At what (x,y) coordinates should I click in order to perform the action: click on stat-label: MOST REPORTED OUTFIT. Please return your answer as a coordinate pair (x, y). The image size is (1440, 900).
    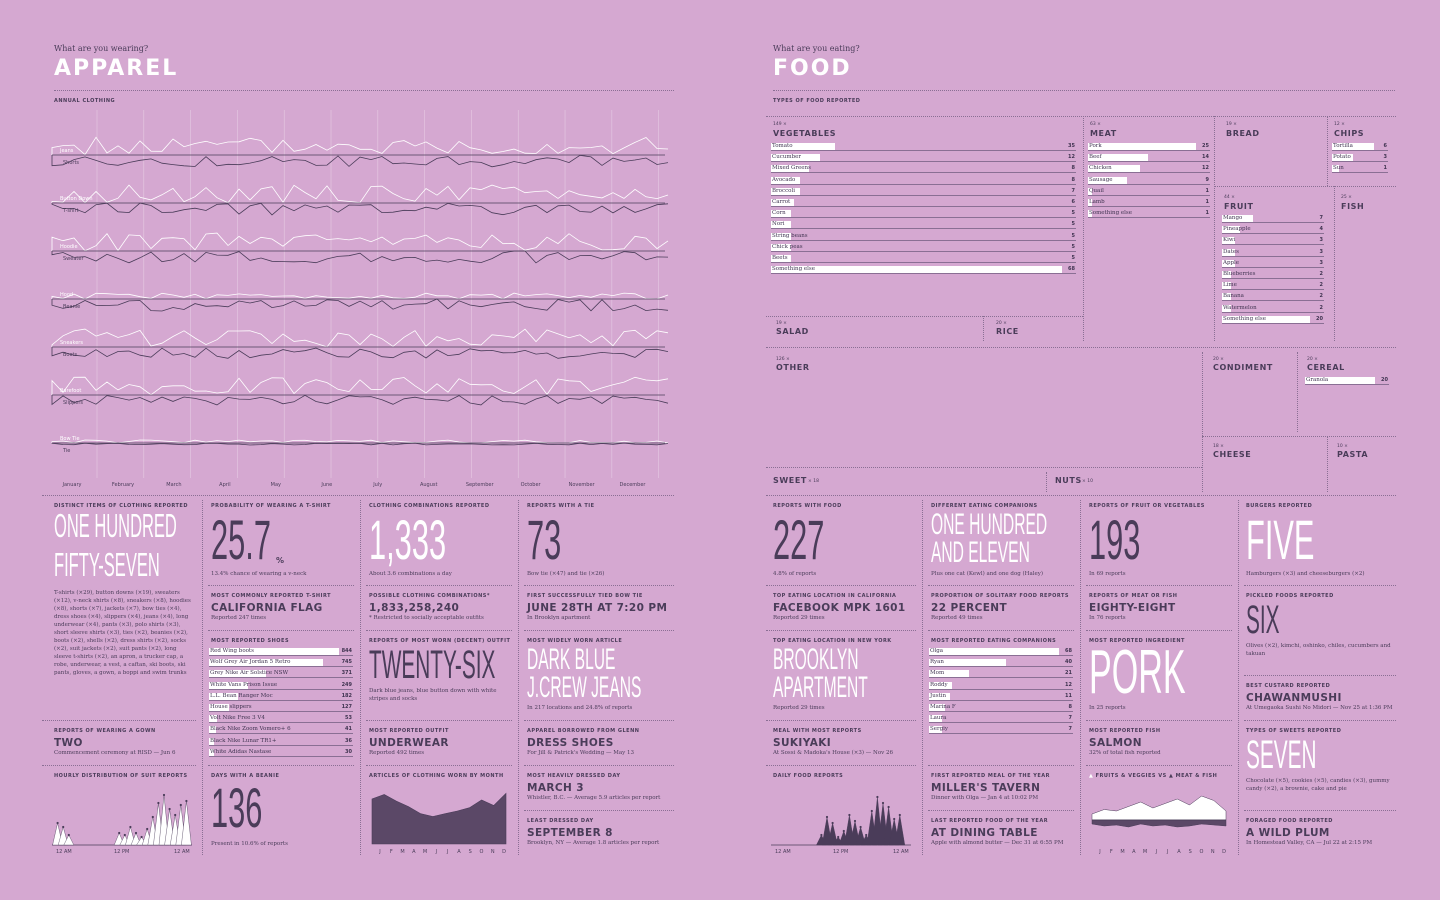
    Looking at the image, I should click on (409, 731).